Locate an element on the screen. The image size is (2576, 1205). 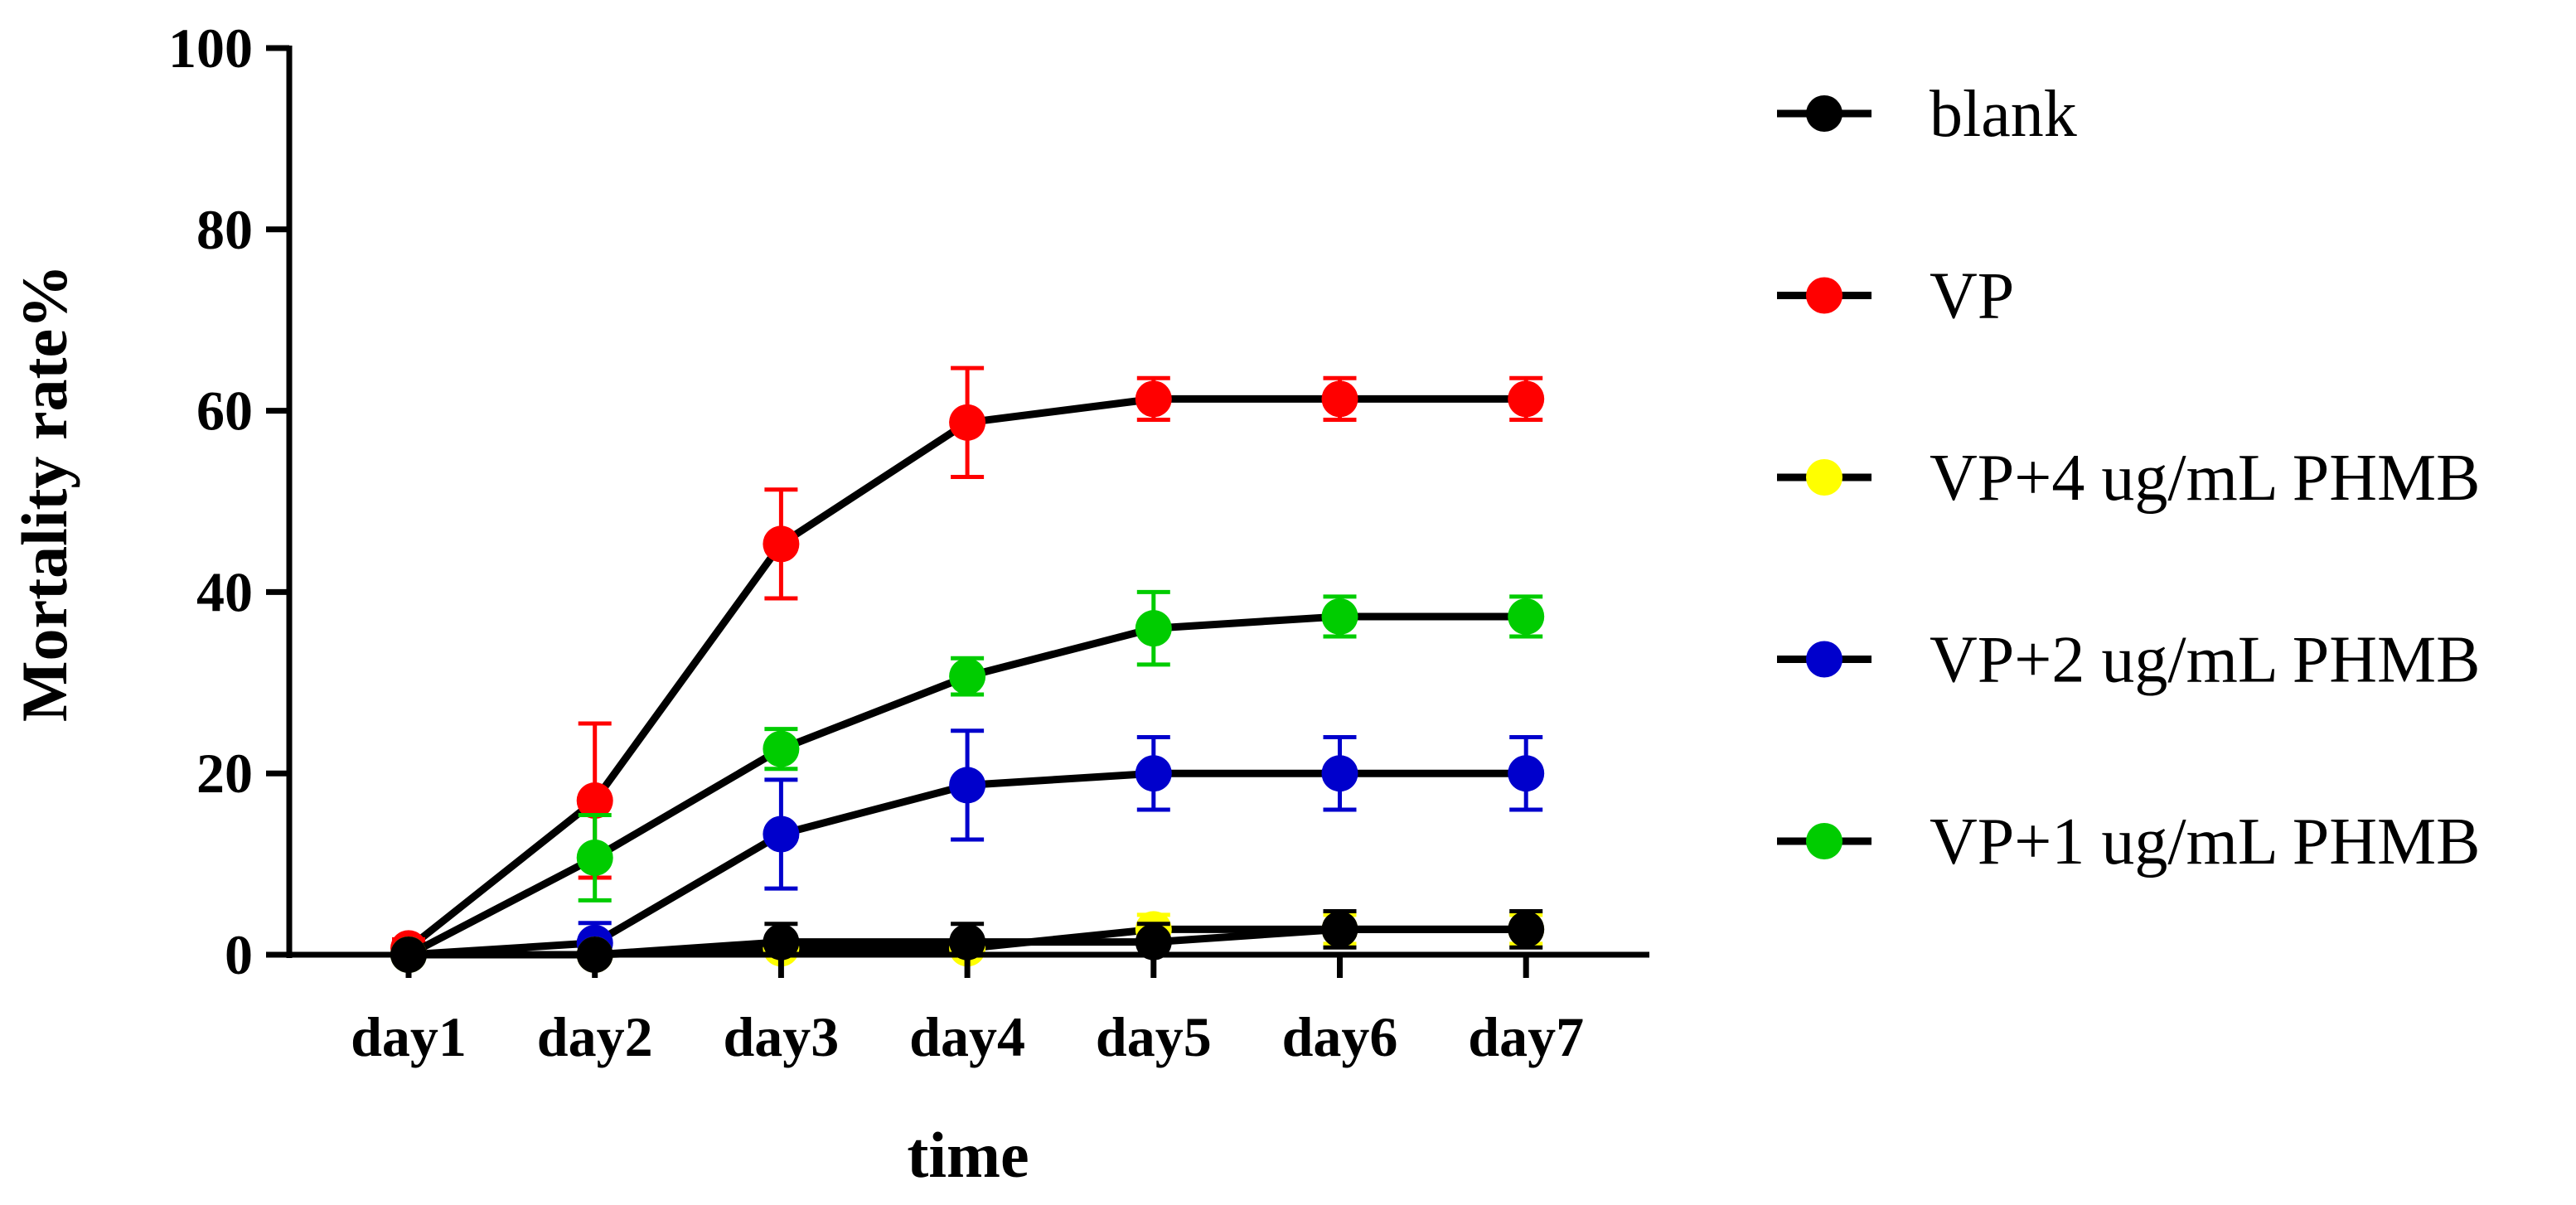
y-tick-label: 20 is located at coordinates (224, 773).